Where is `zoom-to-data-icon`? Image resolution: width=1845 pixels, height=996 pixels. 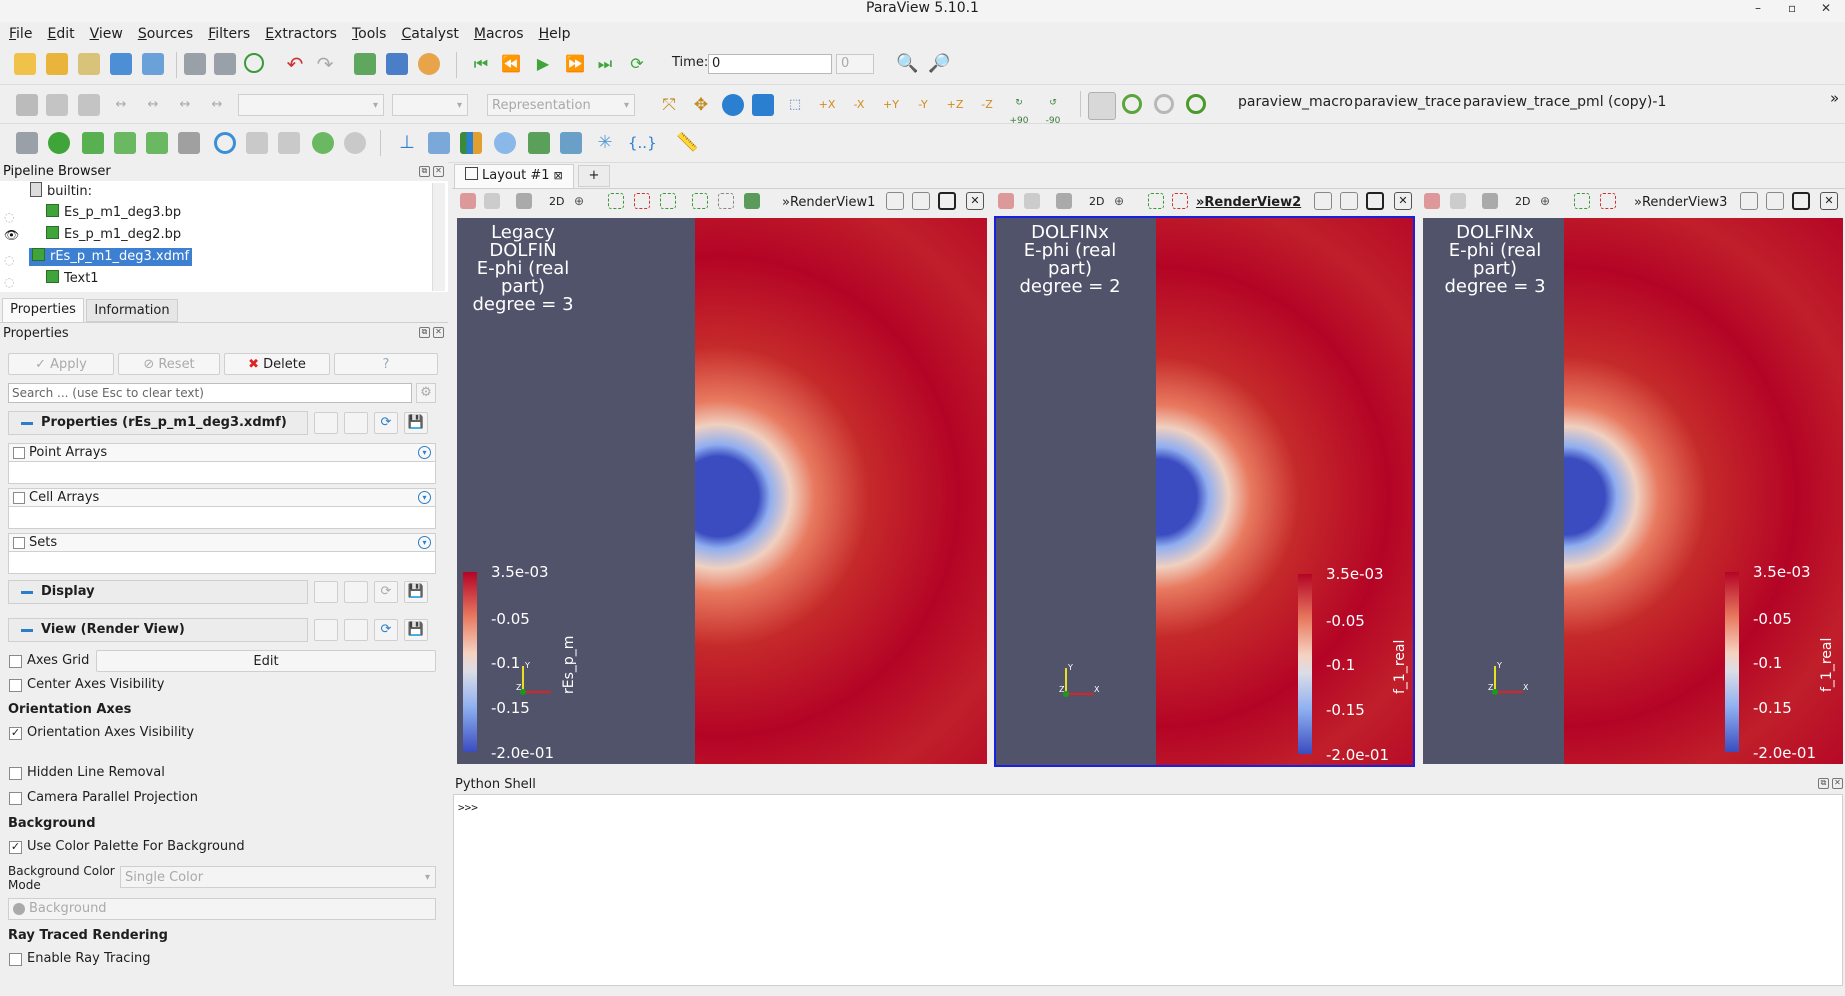 zoom-to-data-icon is located at coordinates (733, 105).